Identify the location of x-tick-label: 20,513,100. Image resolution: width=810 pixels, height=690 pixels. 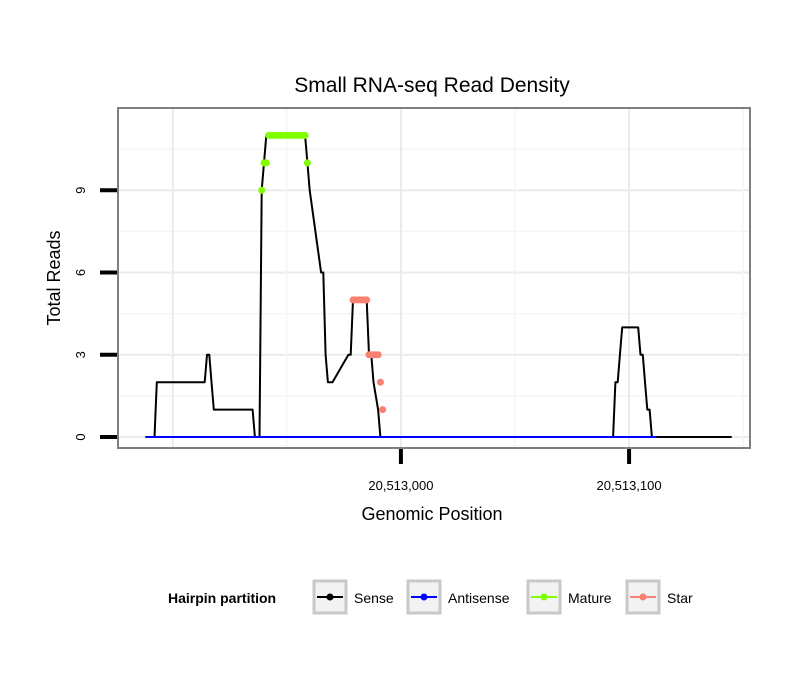
(629, 485).